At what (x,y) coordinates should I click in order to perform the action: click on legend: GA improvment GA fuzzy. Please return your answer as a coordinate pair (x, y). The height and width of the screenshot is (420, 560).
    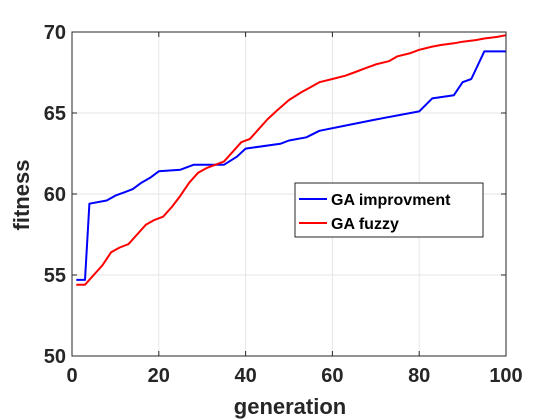
    Looking at the image, I should click on (389, 210).